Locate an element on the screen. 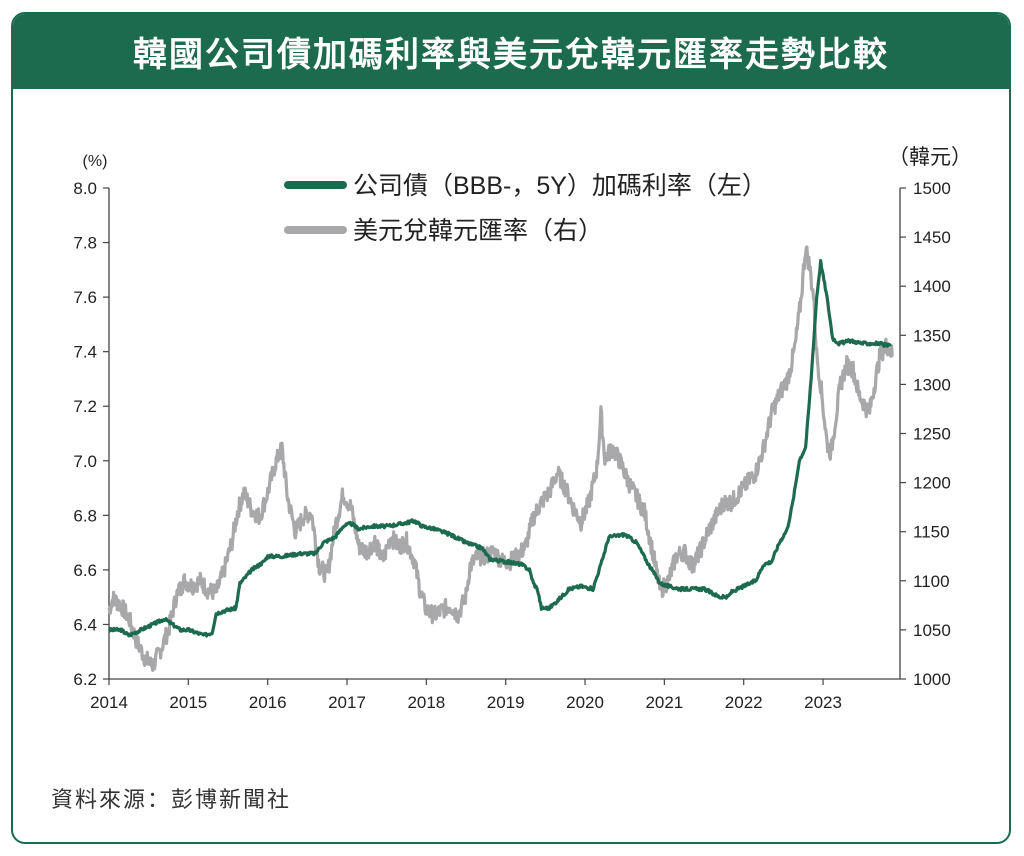 The width and height of the screenshot is (1024, 856). y-right-tick-label: 1500 is located at coordinates (932, 188).